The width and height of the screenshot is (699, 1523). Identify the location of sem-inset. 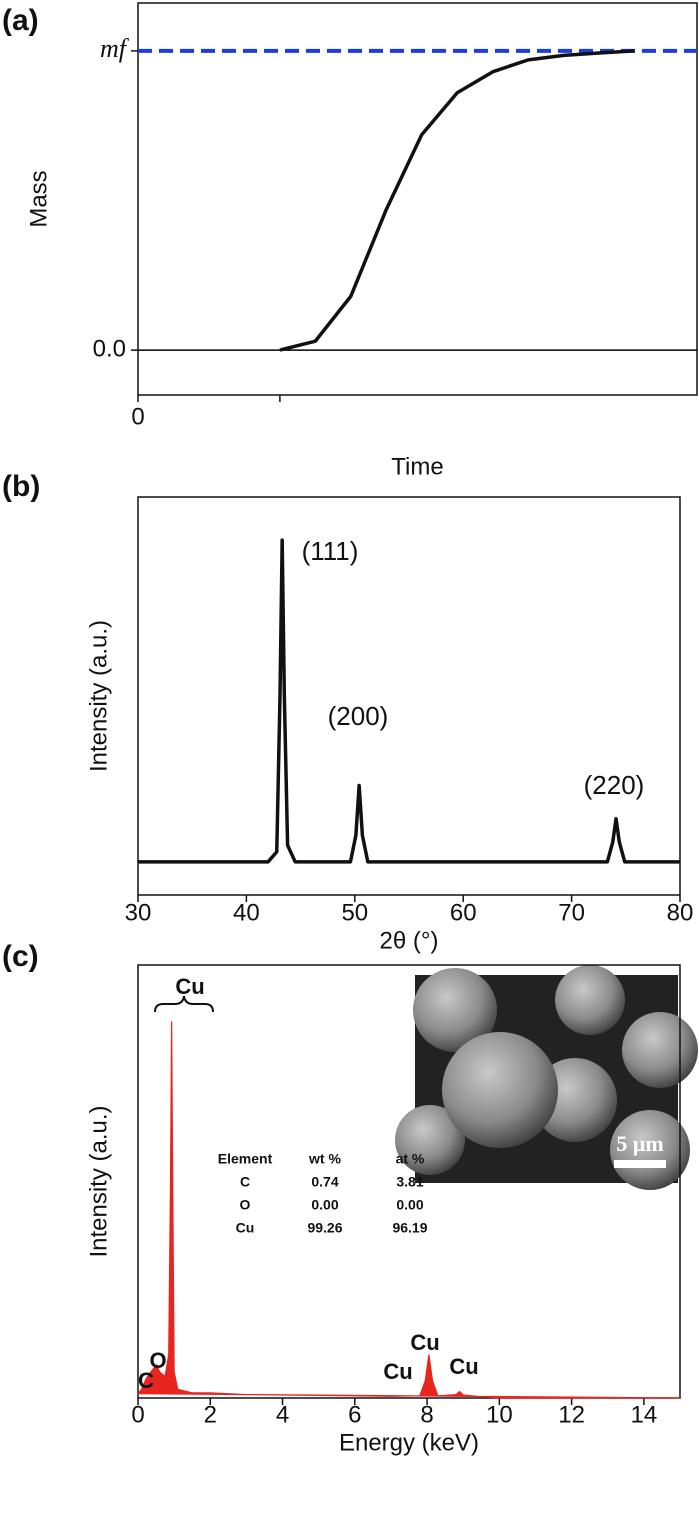
(546, 1077).